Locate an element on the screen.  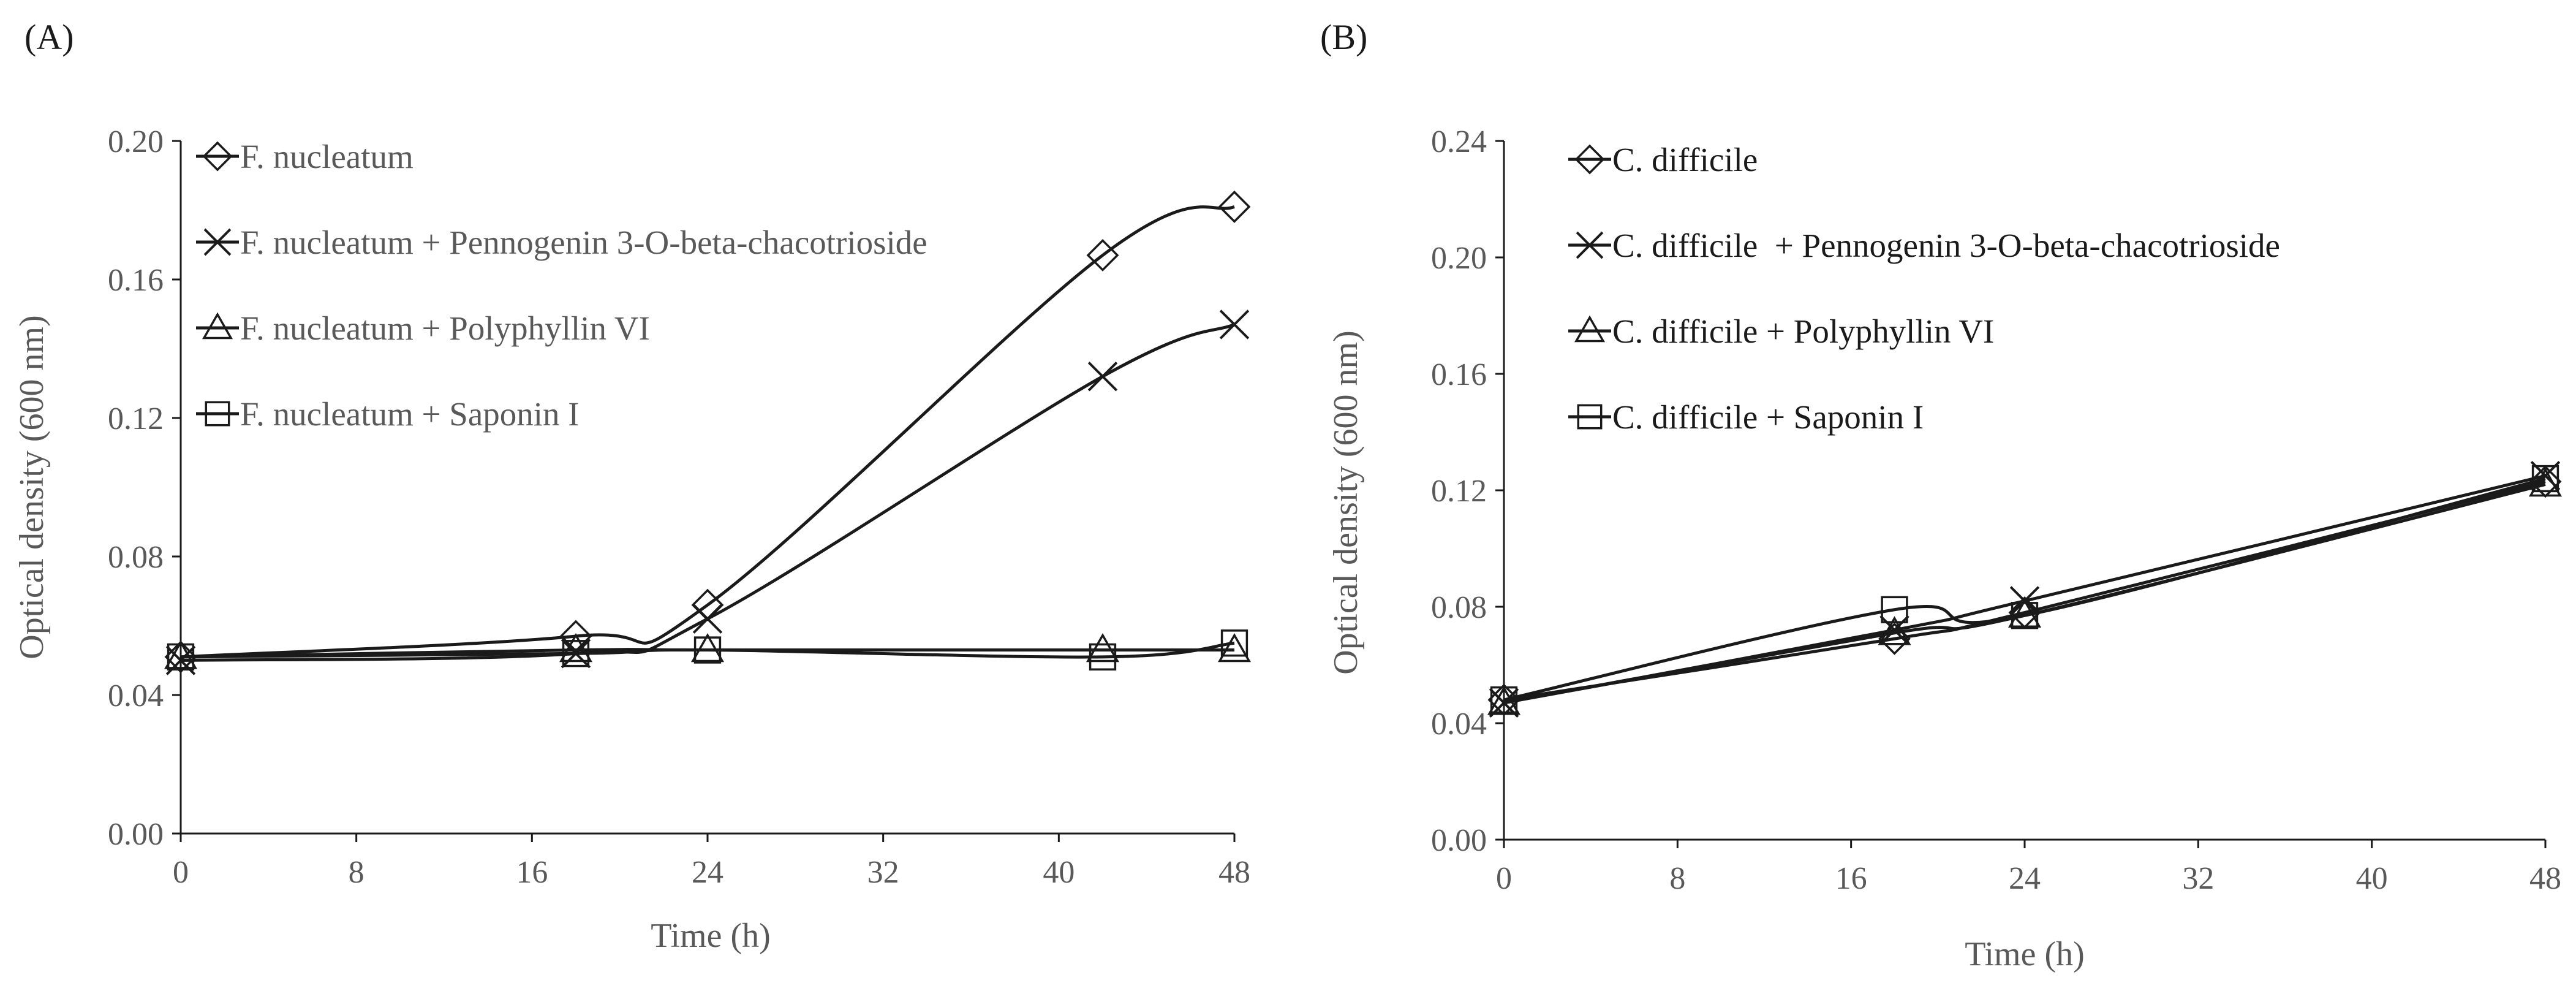
panel-b-series is located at coordinates (2025, 589).